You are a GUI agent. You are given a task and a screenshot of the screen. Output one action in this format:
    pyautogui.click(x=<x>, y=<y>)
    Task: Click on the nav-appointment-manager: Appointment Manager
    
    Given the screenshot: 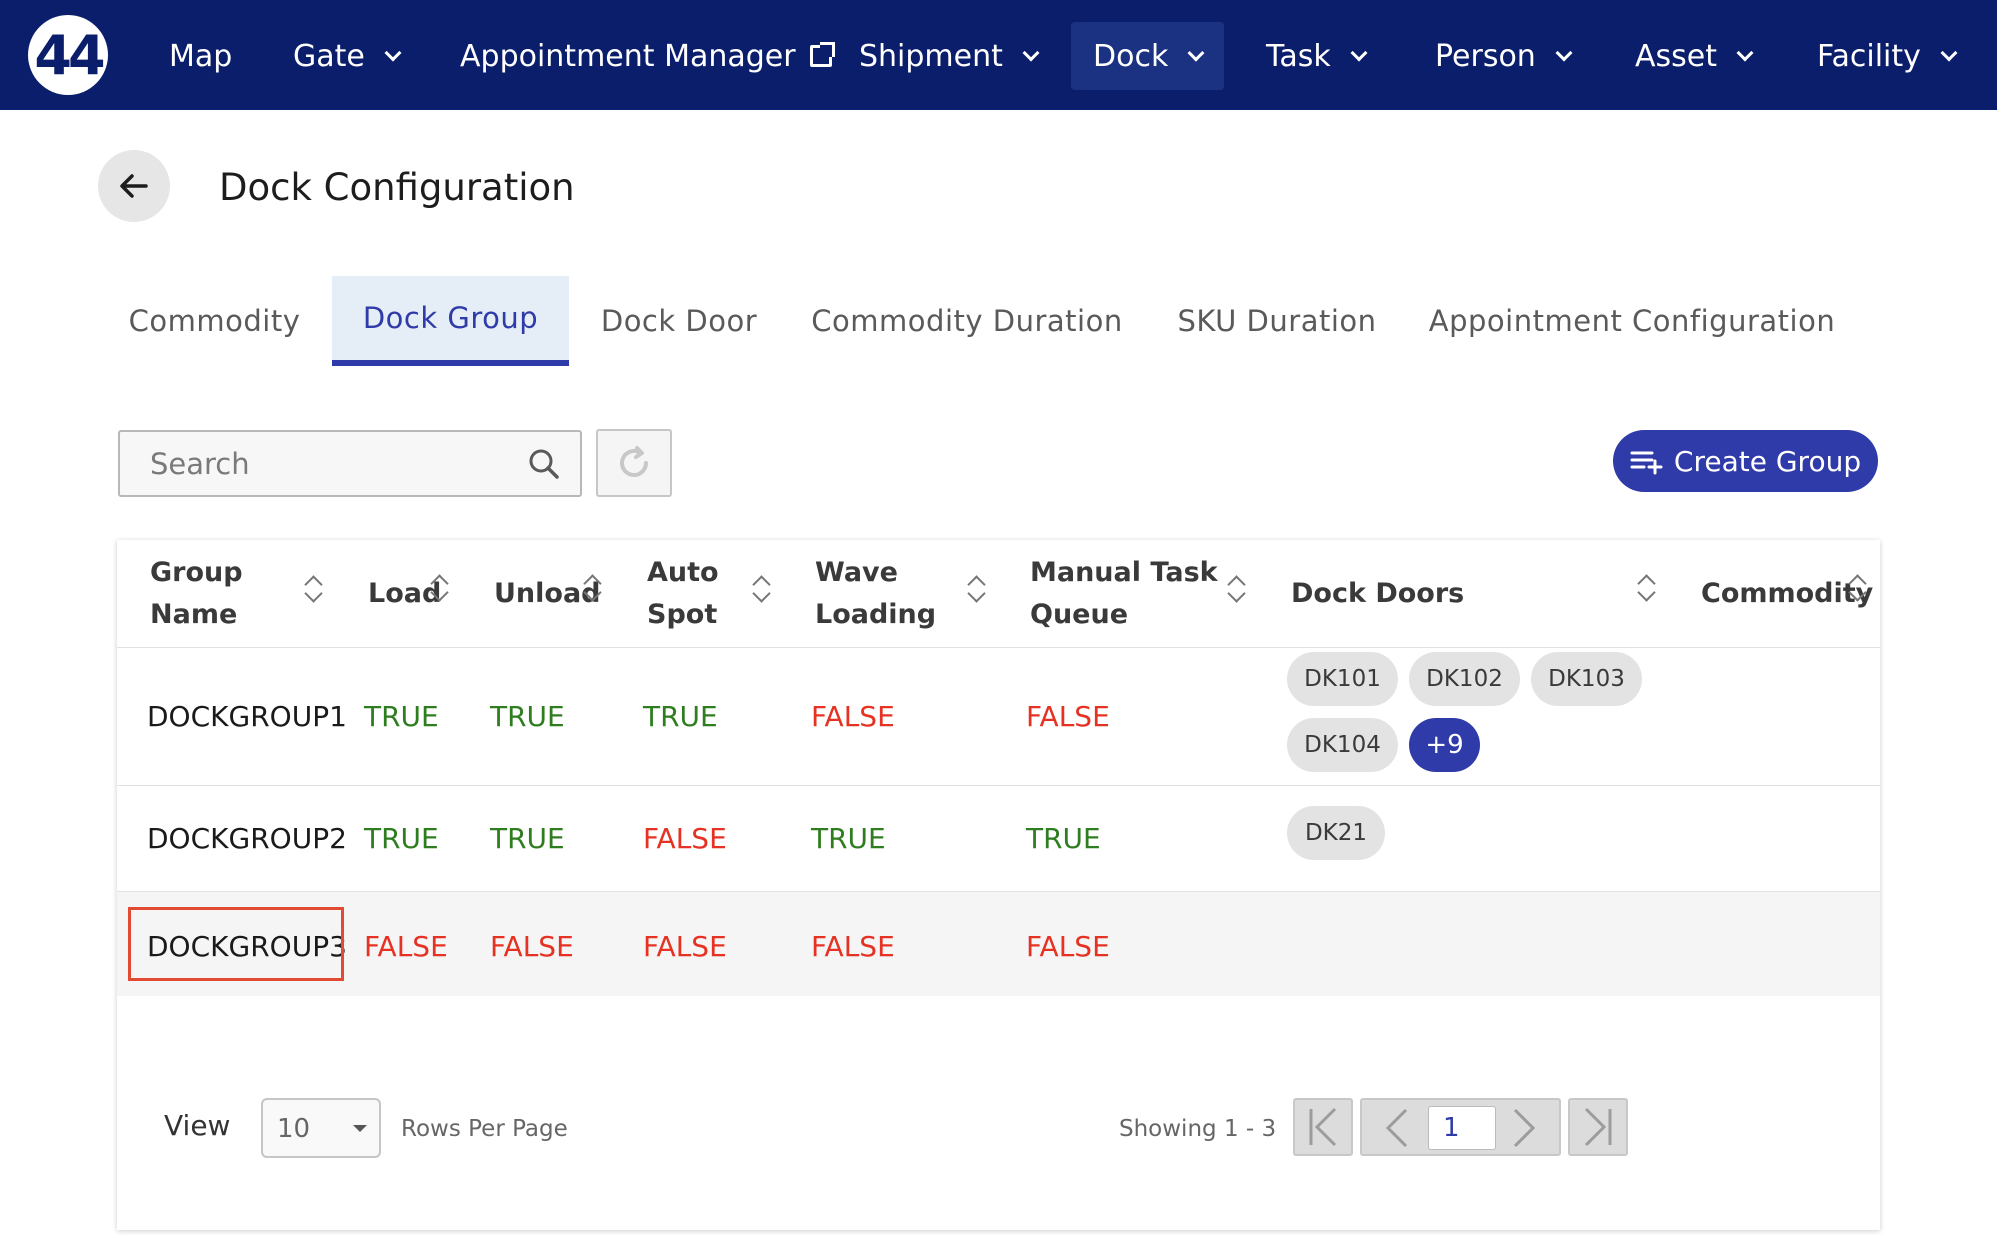 What is the action you would take?
    pyautogui.click(x=646, y=56)
    